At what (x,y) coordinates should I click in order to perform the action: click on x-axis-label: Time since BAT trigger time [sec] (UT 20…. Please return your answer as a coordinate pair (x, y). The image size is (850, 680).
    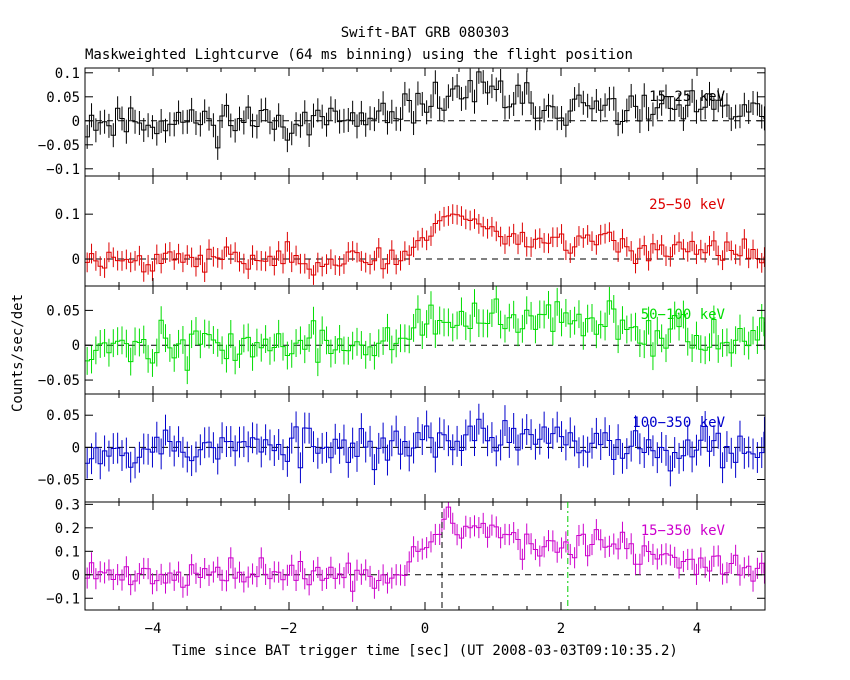
    Looking at the image, I should click on (425, 651).